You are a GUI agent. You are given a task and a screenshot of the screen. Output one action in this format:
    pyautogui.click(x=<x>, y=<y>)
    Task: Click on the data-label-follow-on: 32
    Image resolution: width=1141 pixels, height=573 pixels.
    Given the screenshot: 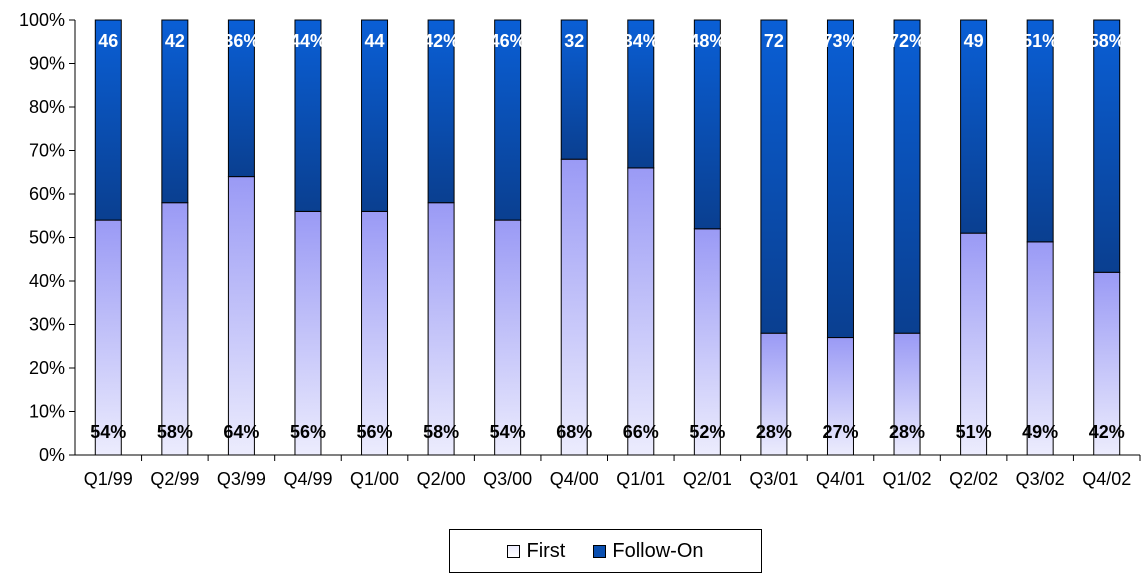 What is the action you would take?
    pyautogui.click(x=574, y=41)
    